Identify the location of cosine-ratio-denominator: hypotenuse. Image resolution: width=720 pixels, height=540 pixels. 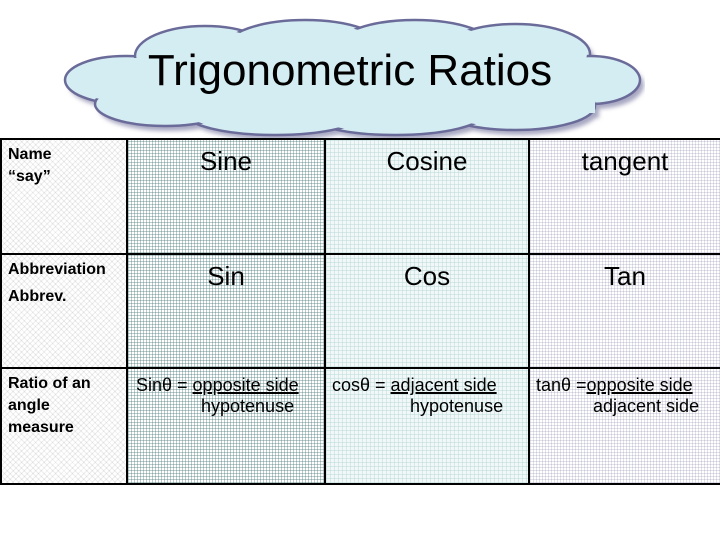
(457, 406).